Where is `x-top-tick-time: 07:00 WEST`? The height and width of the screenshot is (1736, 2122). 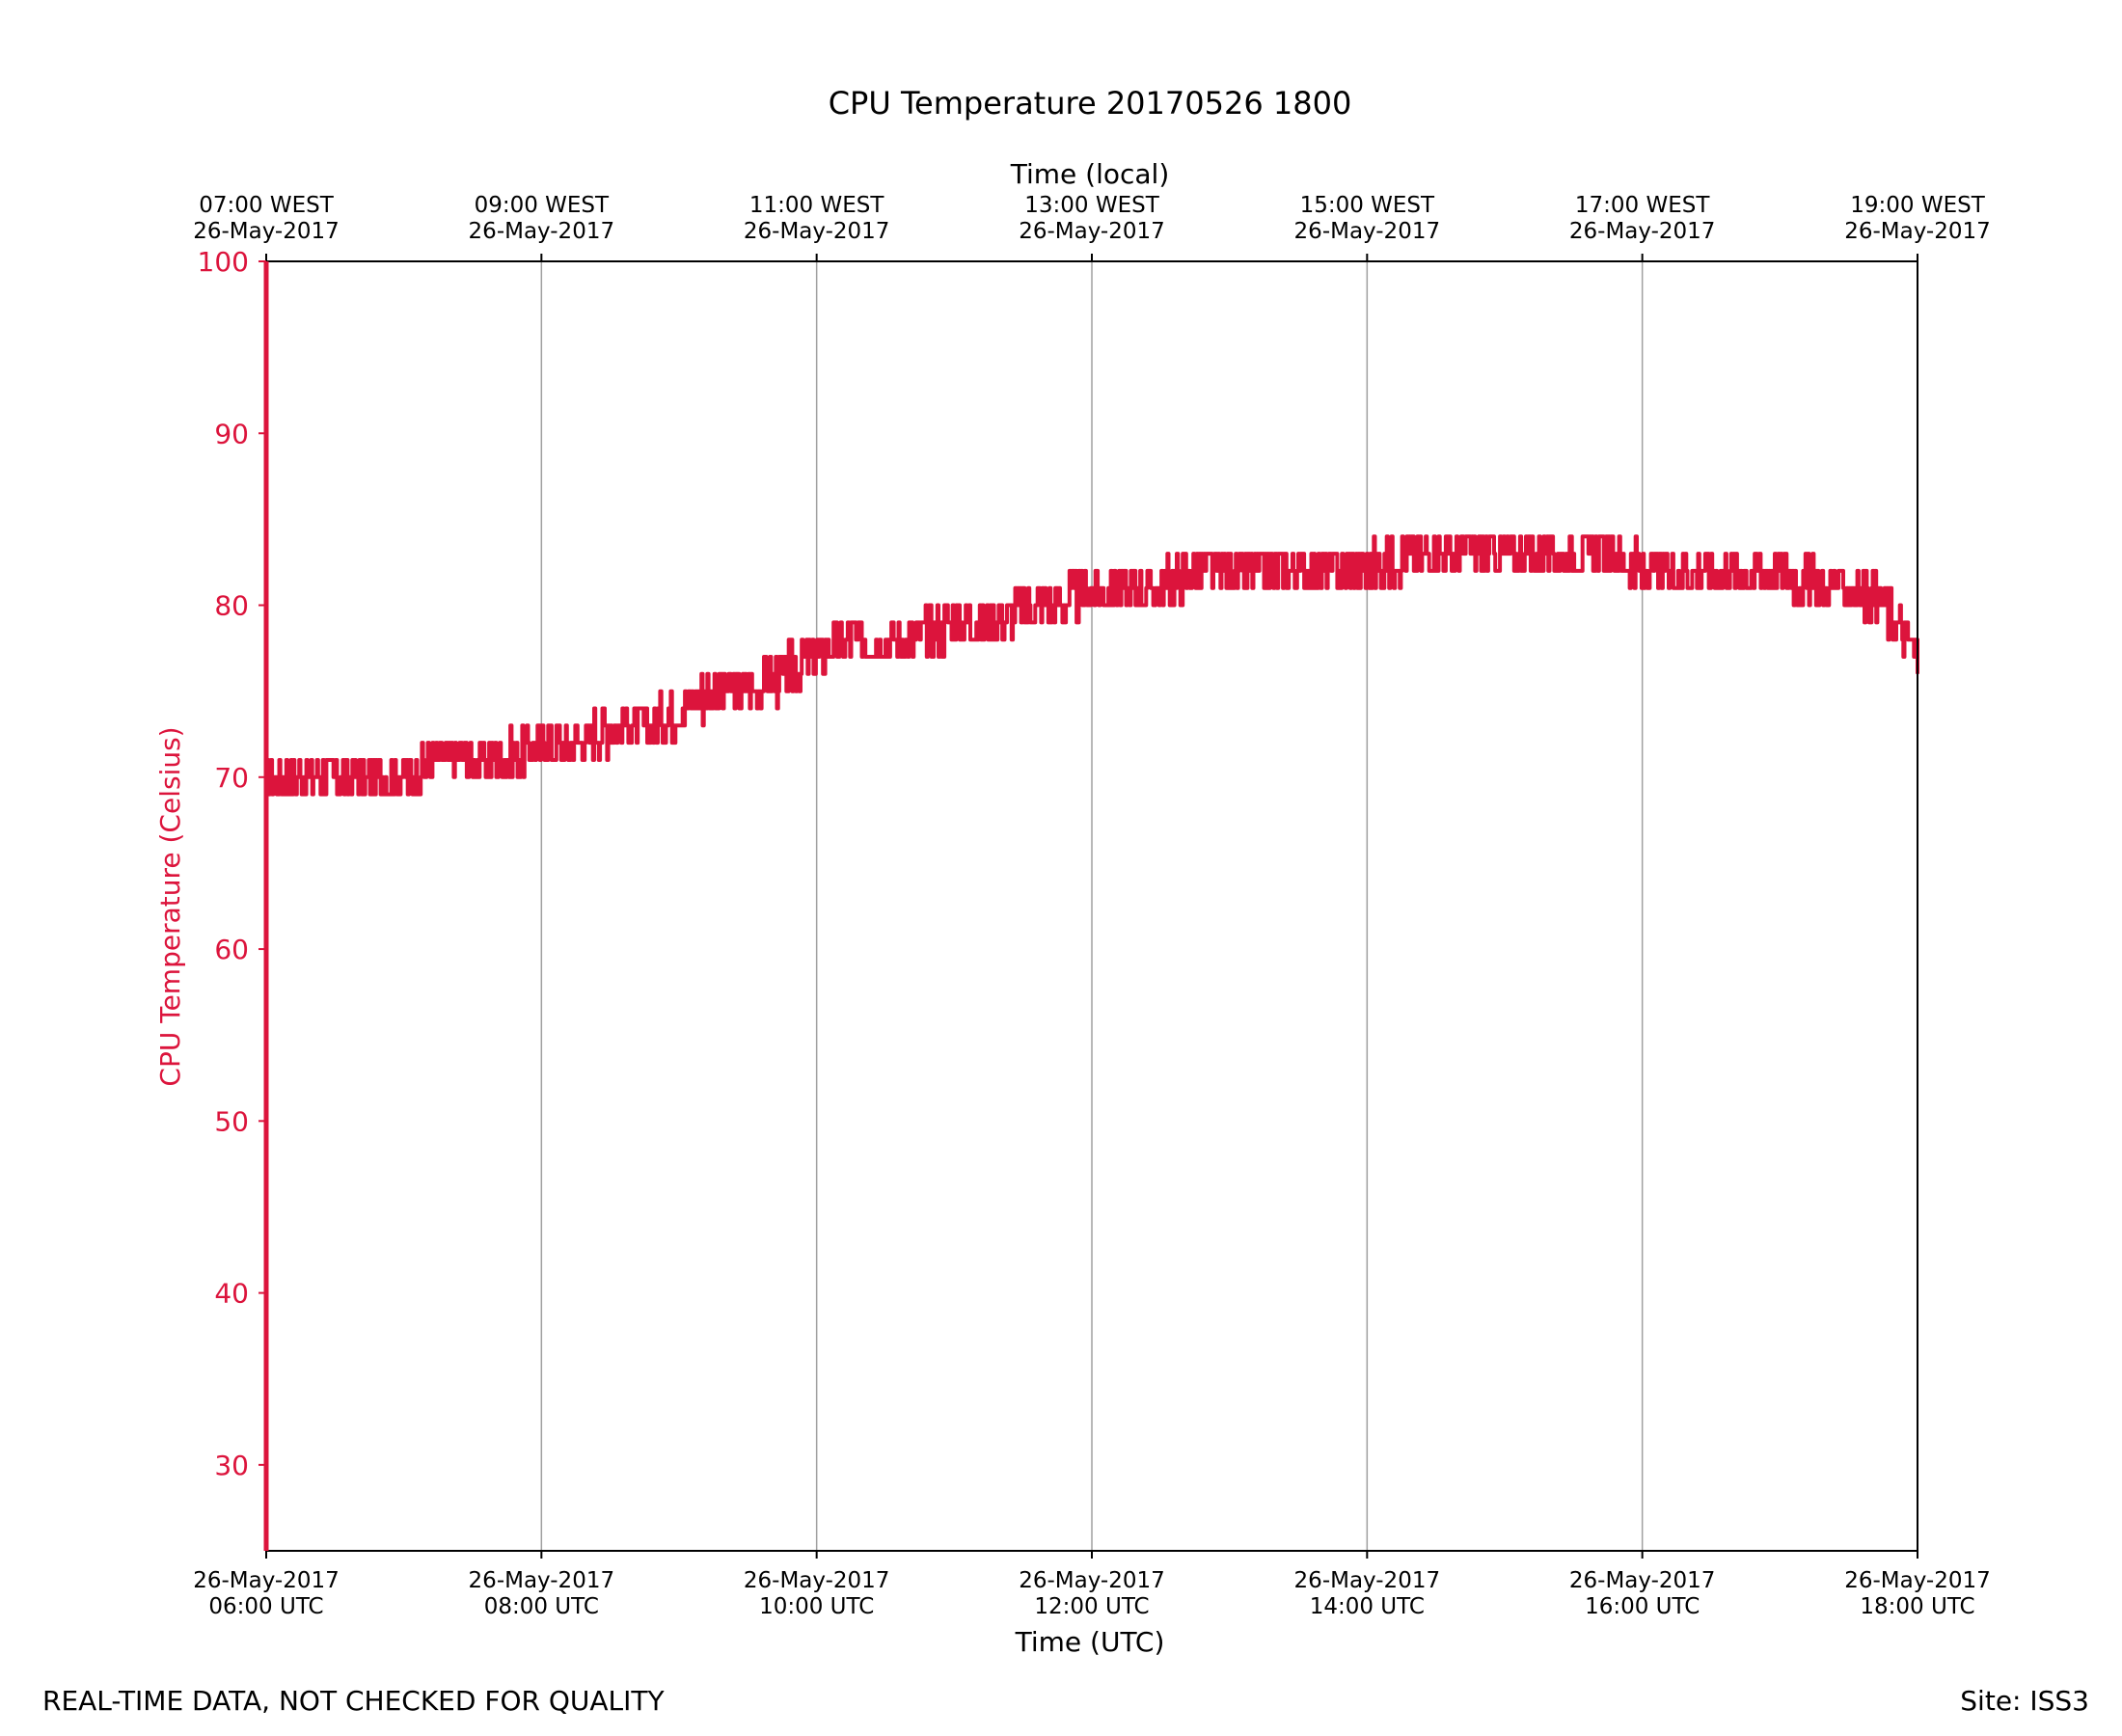
x-top-tick-time: 07:00 WEST is located at coordinates (266, 205).